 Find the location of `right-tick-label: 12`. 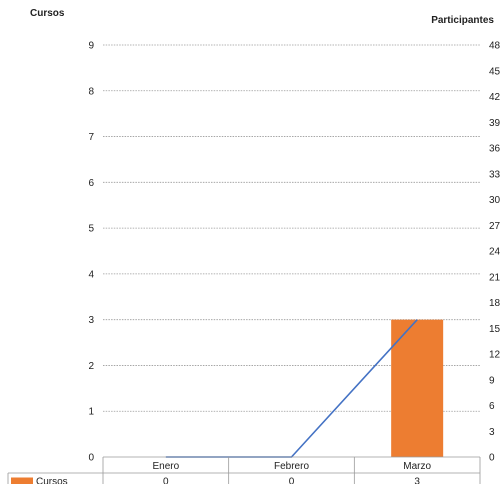

right-tick-label: 12 is located at coordinates (494, 355).